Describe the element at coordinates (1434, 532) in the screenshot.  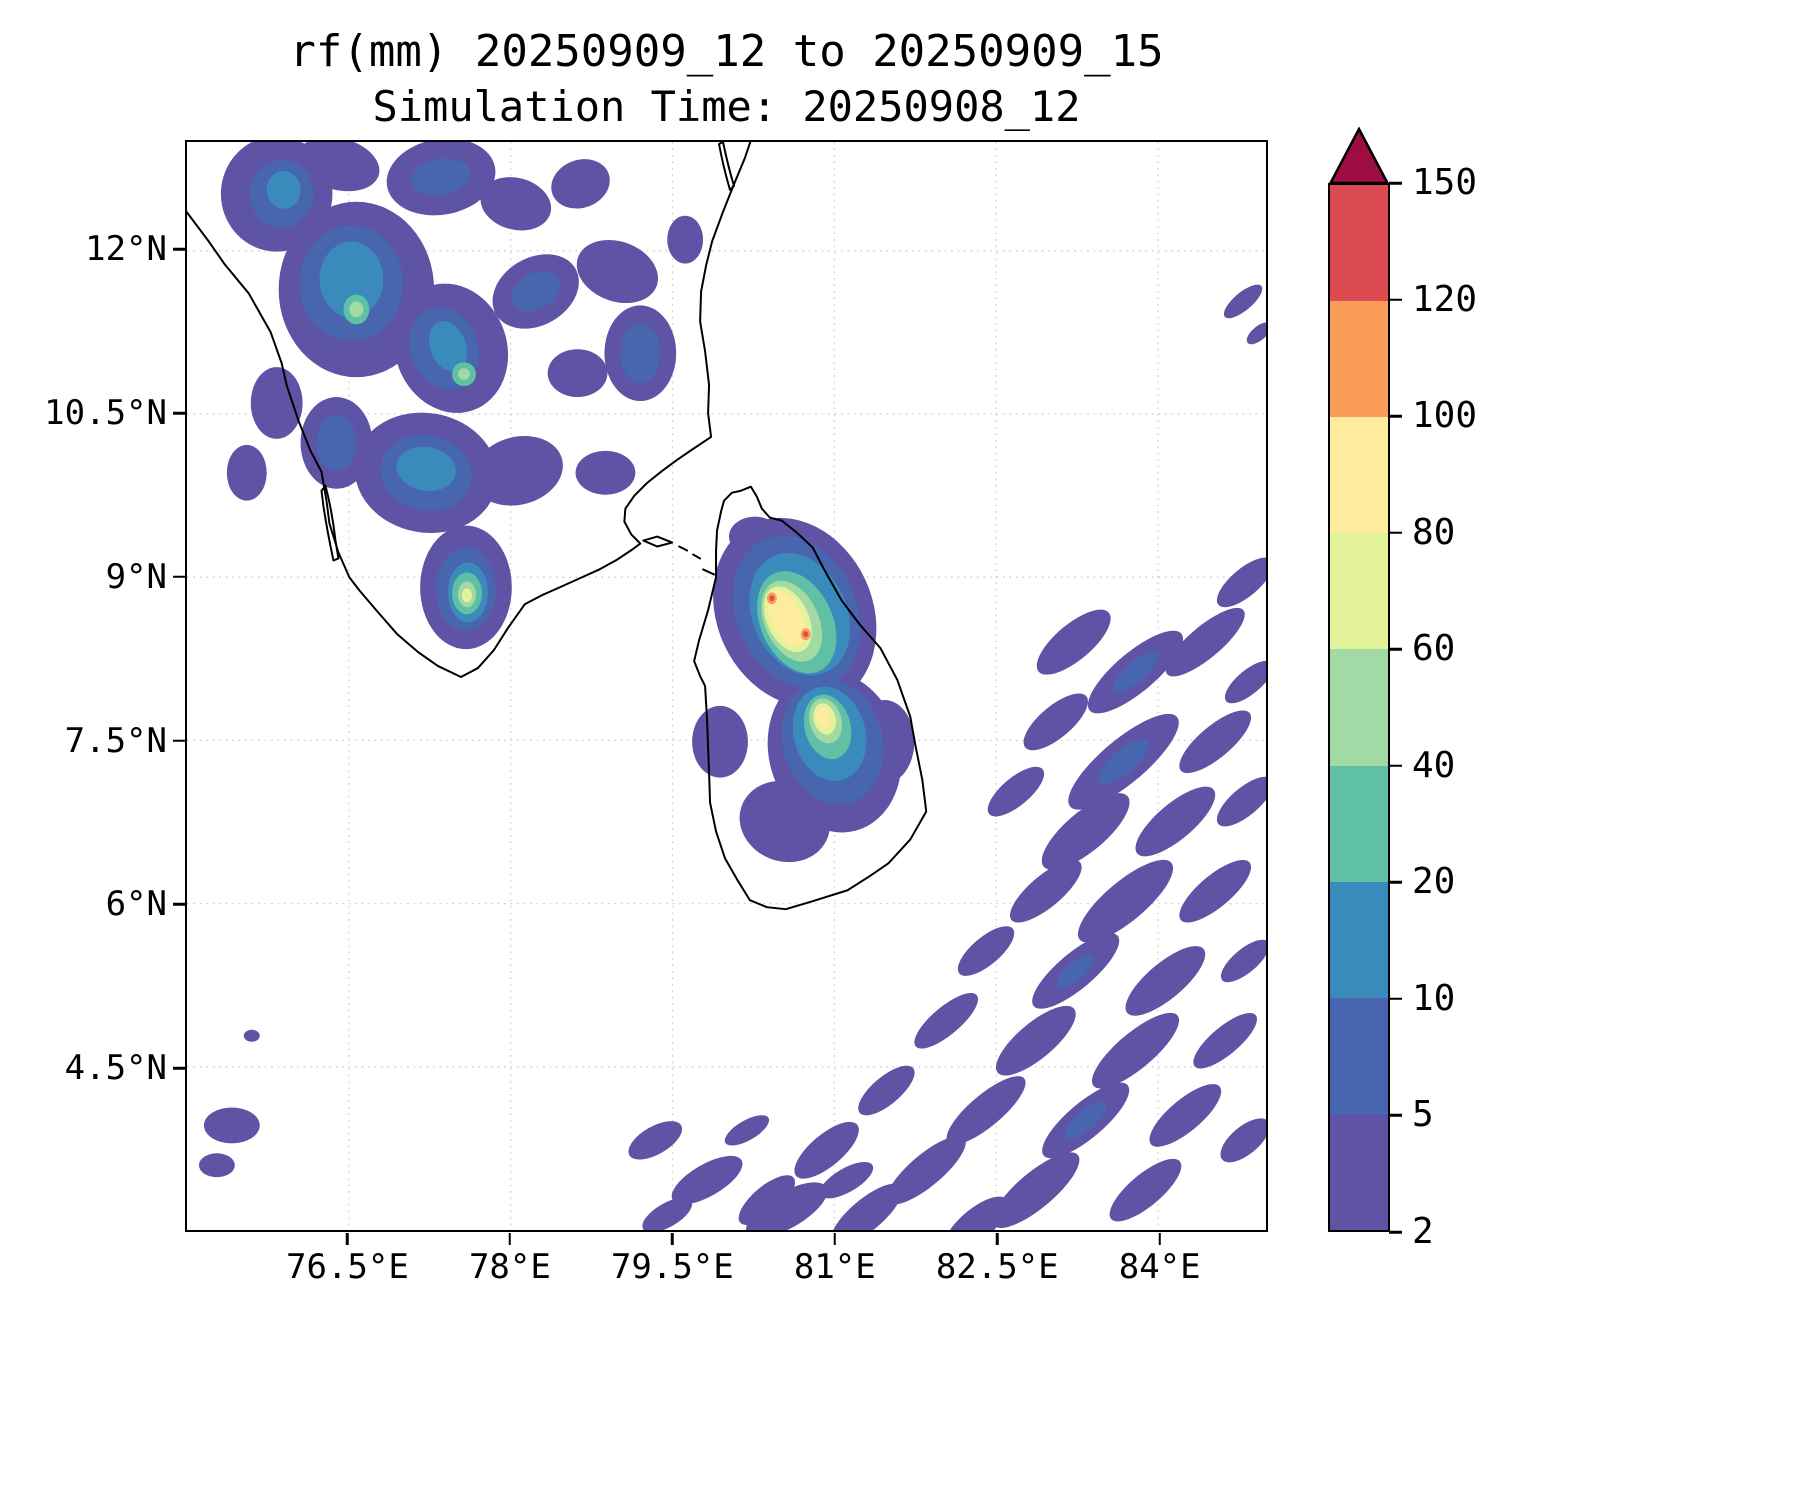
I see `colorbar-tick-label: 80` at that location.